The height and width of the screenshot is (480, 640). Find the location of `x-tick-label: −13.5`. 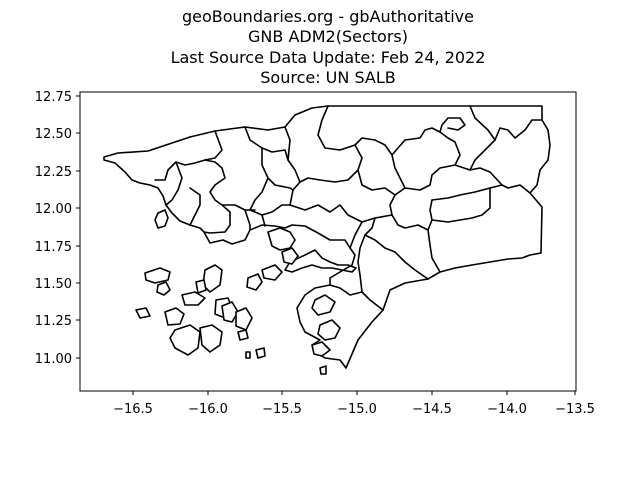

x-tick-label: −13.5 is located at coordinates (575, 409).